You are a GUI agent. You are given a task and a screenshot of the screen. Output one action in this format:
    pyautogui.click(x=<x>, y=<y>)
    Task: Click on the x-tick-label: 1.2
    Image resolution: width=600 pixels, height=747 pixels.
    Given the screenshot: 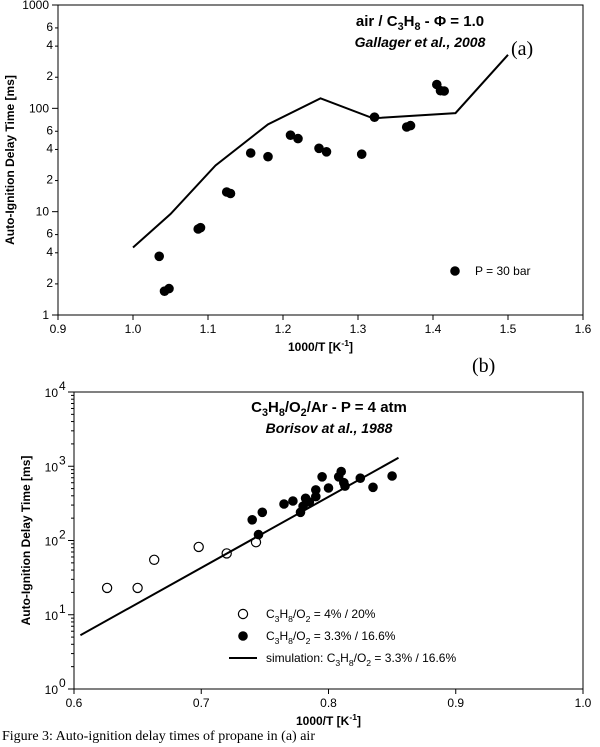 What is the action you would take?
    pyautogui.click(x=283, y=329)
    